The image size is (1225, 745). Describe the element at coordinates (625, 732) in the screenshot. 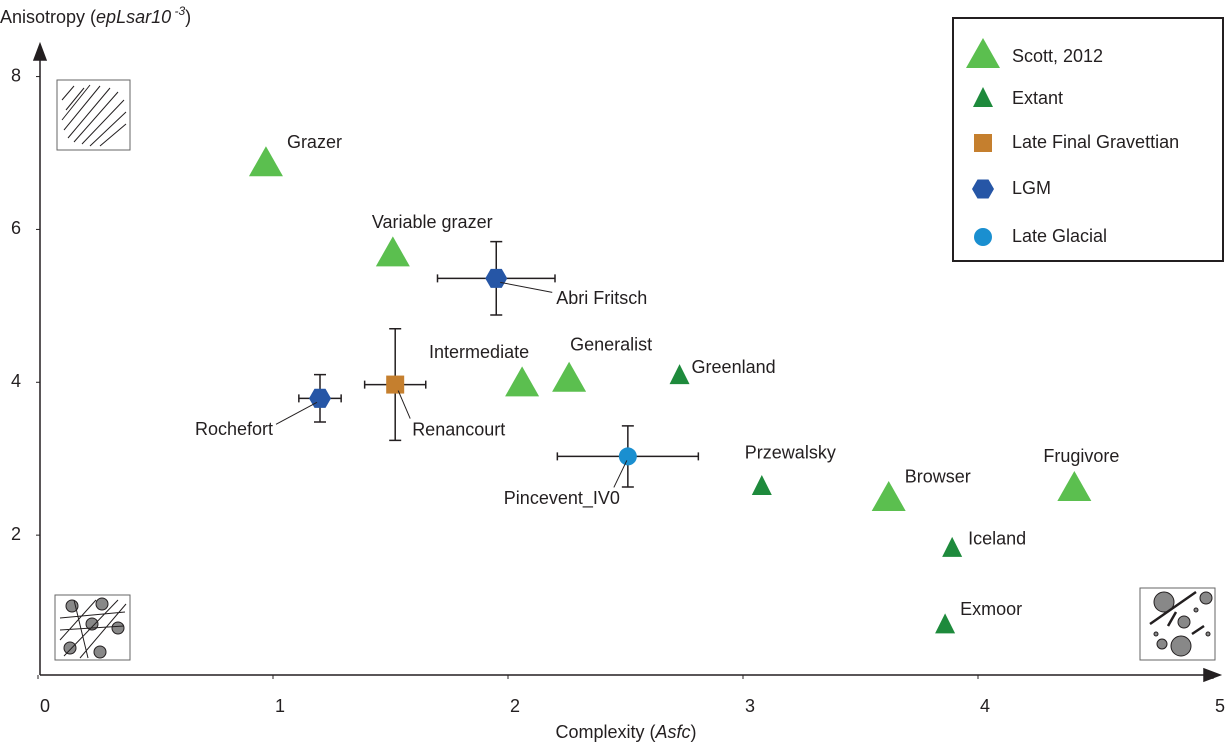

I see `x-axis-title: Complexity (Asfc)` at that location.